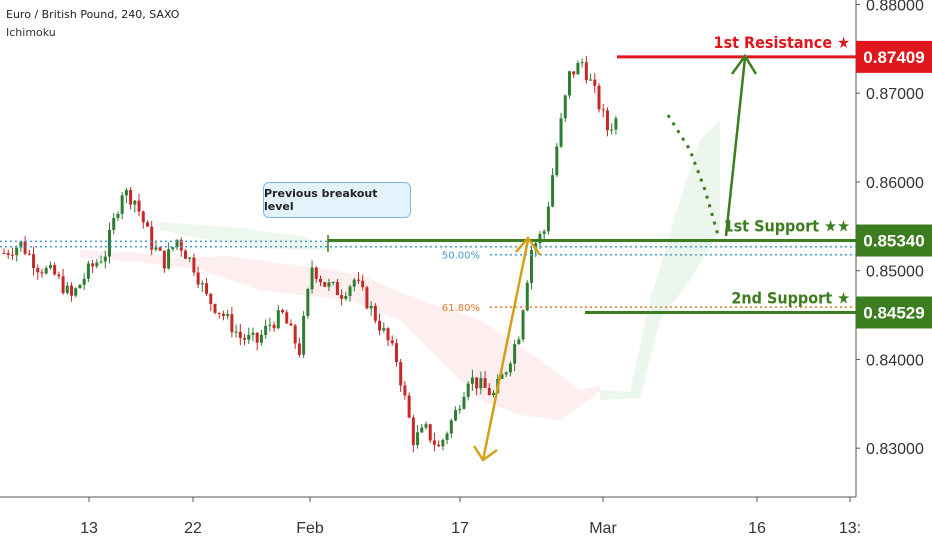  What do you see at coordinates (485, 453) in the screenshot?
I see `fib-arrow-tail` at bounding box center [485, 453].